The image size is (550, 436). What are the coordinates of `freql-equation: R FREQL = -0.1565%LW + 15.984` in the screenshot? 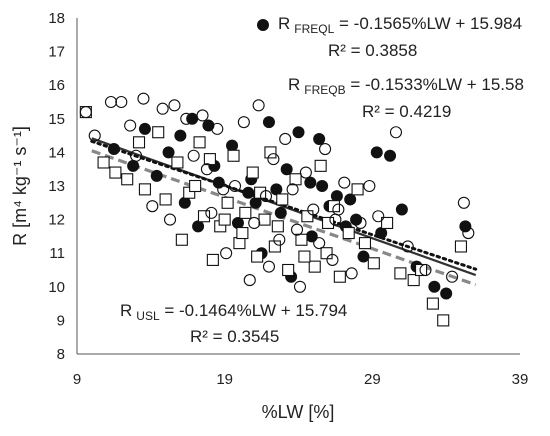 It's located at (400, 25).